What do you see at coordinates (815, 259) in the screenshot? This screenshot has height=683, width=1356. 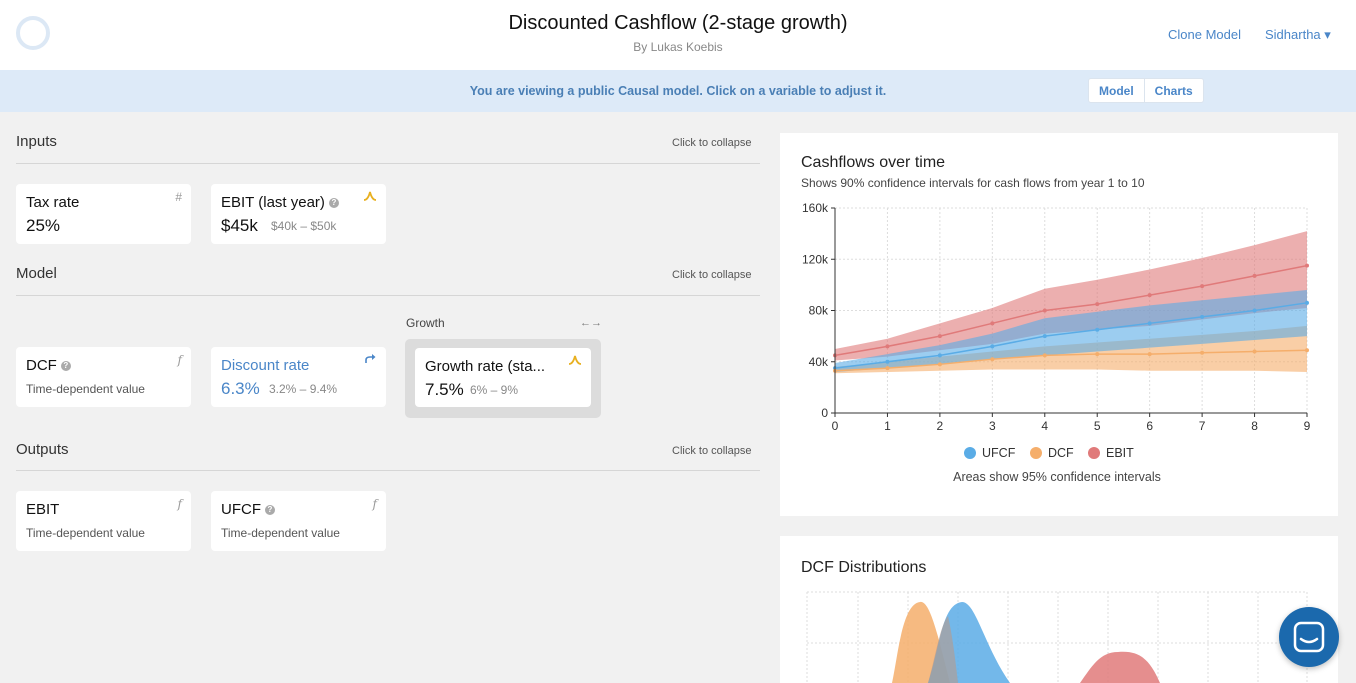 I see `y-tick-label: 120k` at bounding box center [815, 259].